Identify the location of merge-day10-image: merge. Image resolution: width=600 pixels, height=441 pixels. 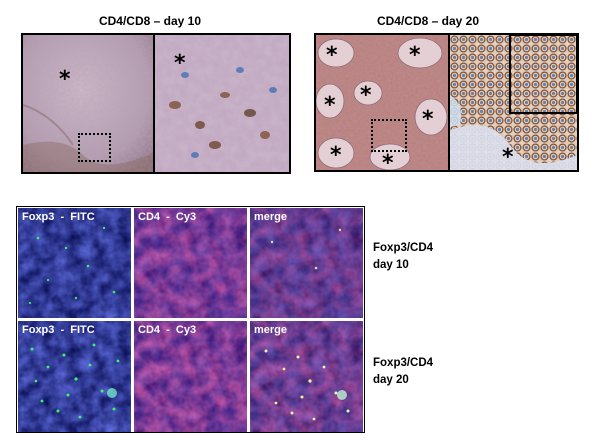
(306, 263).